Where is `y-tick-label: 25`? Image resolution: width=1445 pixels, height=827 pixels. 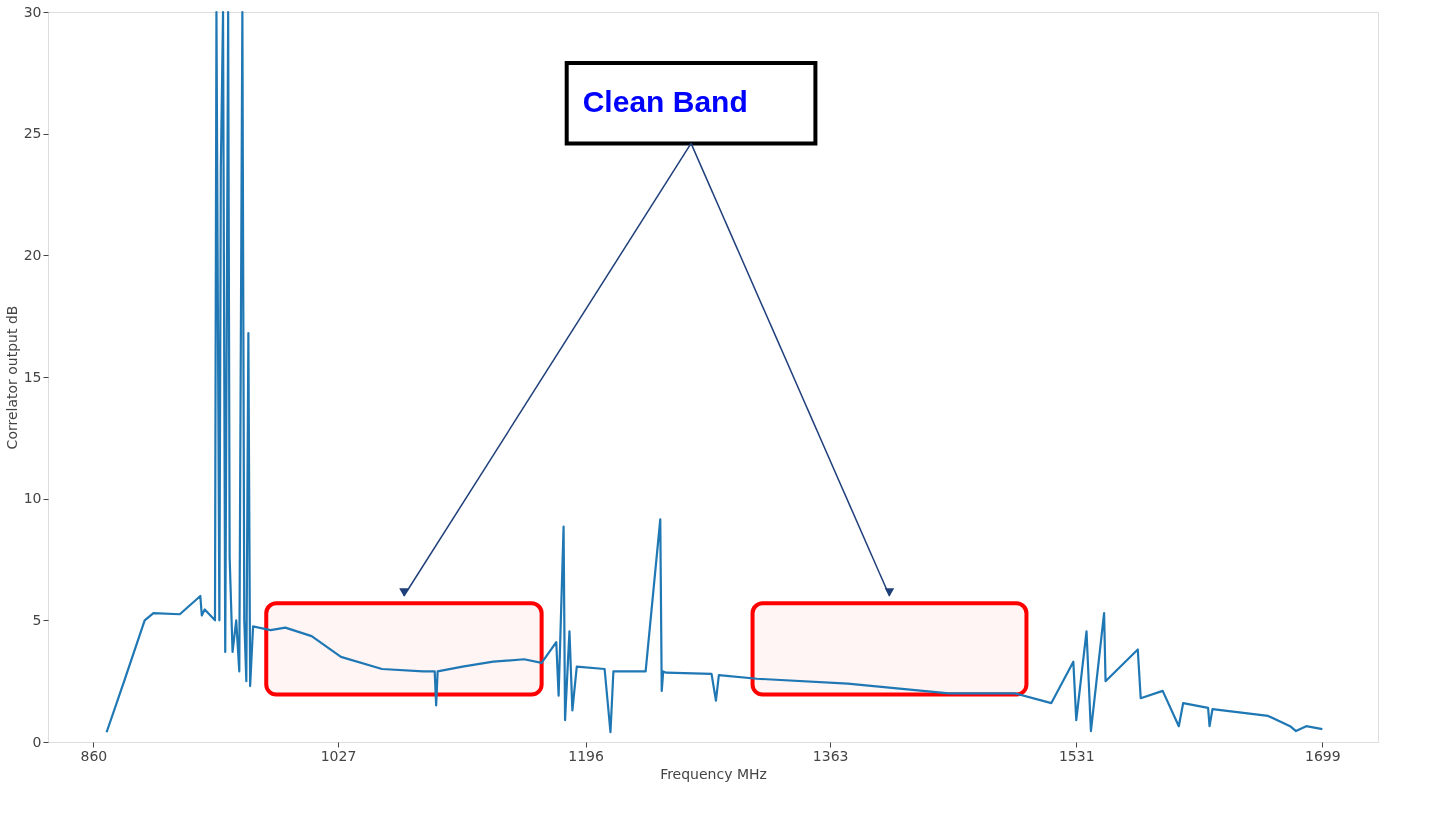 y-tick-label: 25 is located at coordinates (32, 133).